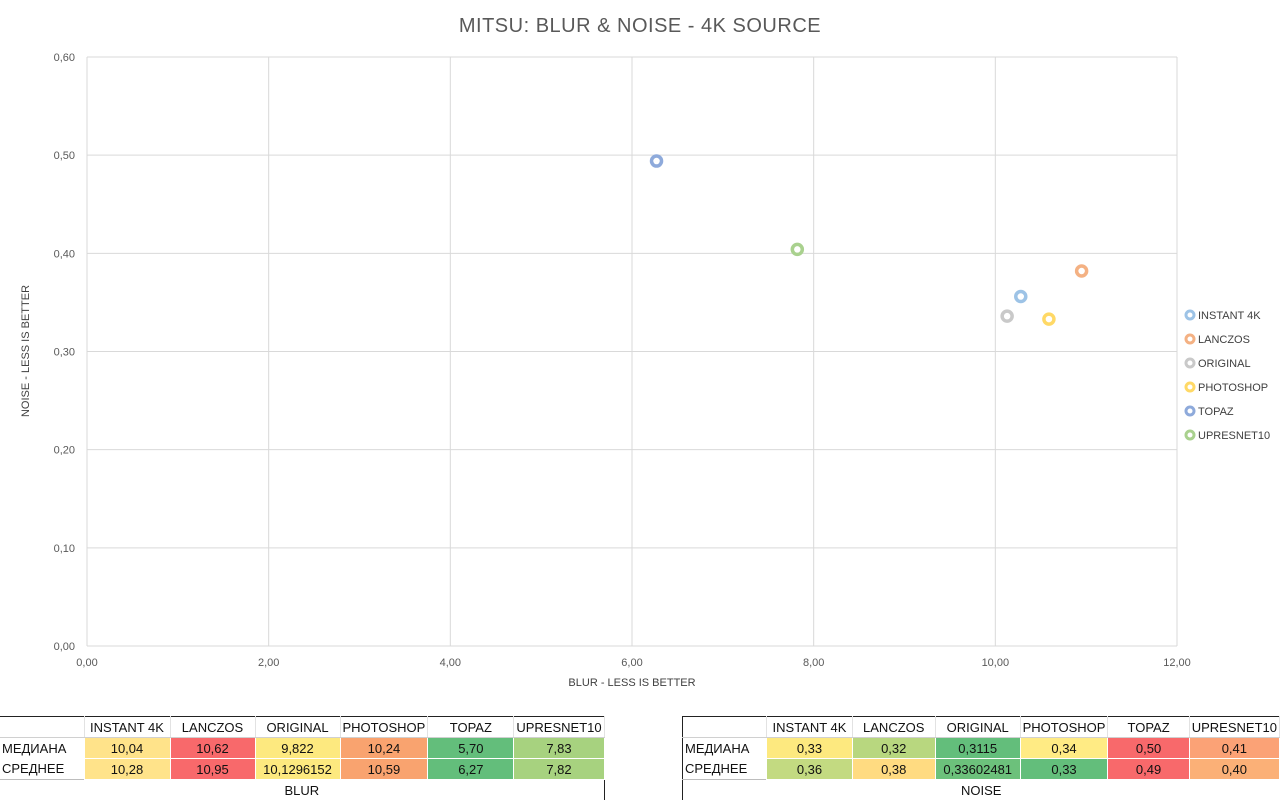  I want to click on x-tick-label: 8,00, so click(813, 663).